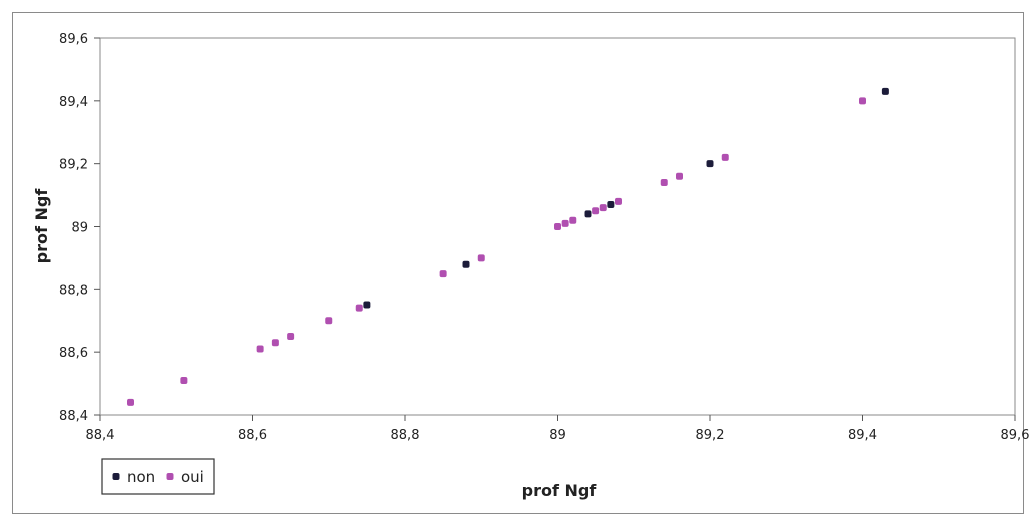 The image size is (1035, 519). Describe the element at coordinates (405, 435) in the screenshot. I see `x-tick-label: 88,8` at that location.